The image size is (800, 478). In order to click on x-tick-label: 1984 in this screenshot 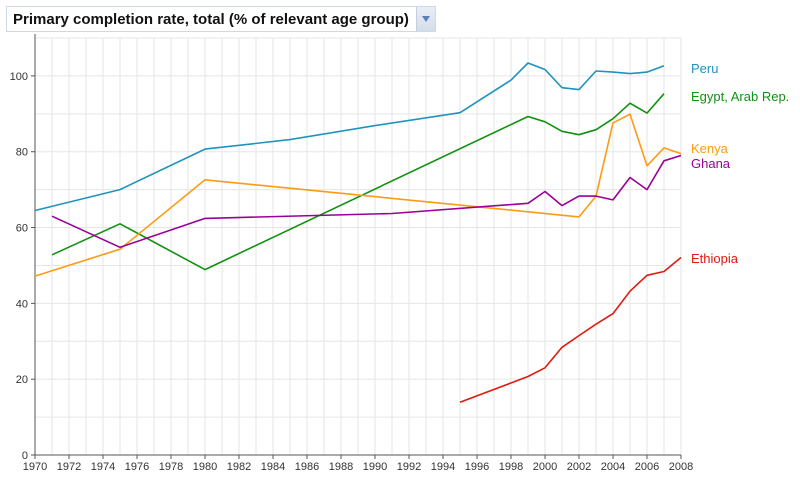, I will do `click(273, 467)`.